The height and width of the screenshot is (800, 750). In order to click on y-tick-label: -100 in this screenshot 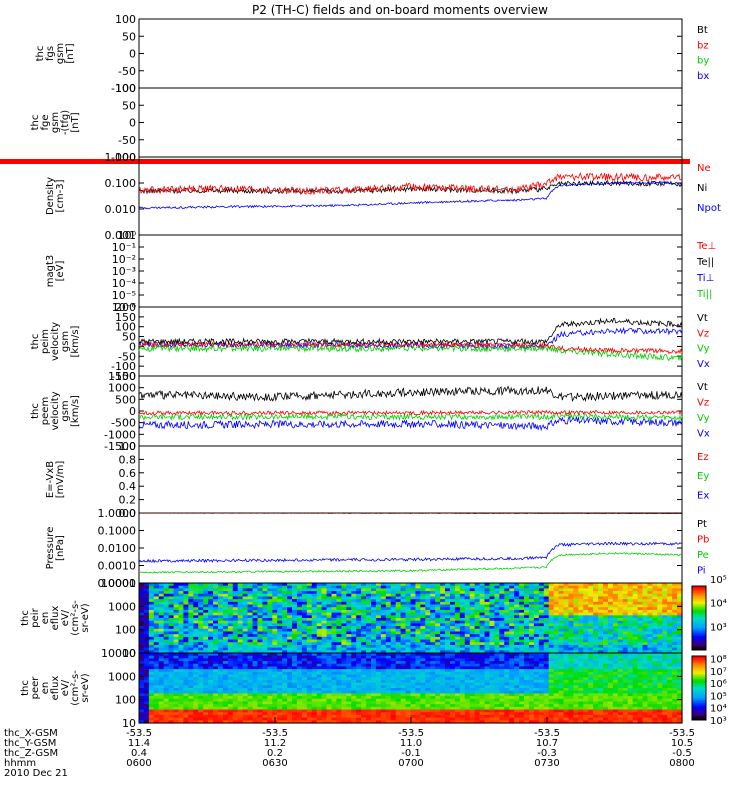, I will do `click(123, 366)`.